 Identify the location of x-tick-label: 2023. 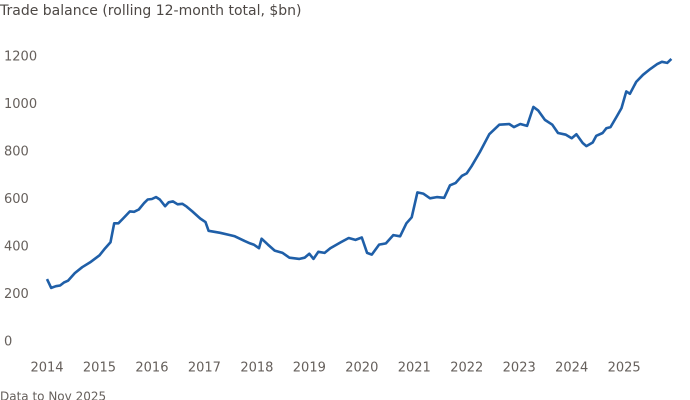
(519, 368).